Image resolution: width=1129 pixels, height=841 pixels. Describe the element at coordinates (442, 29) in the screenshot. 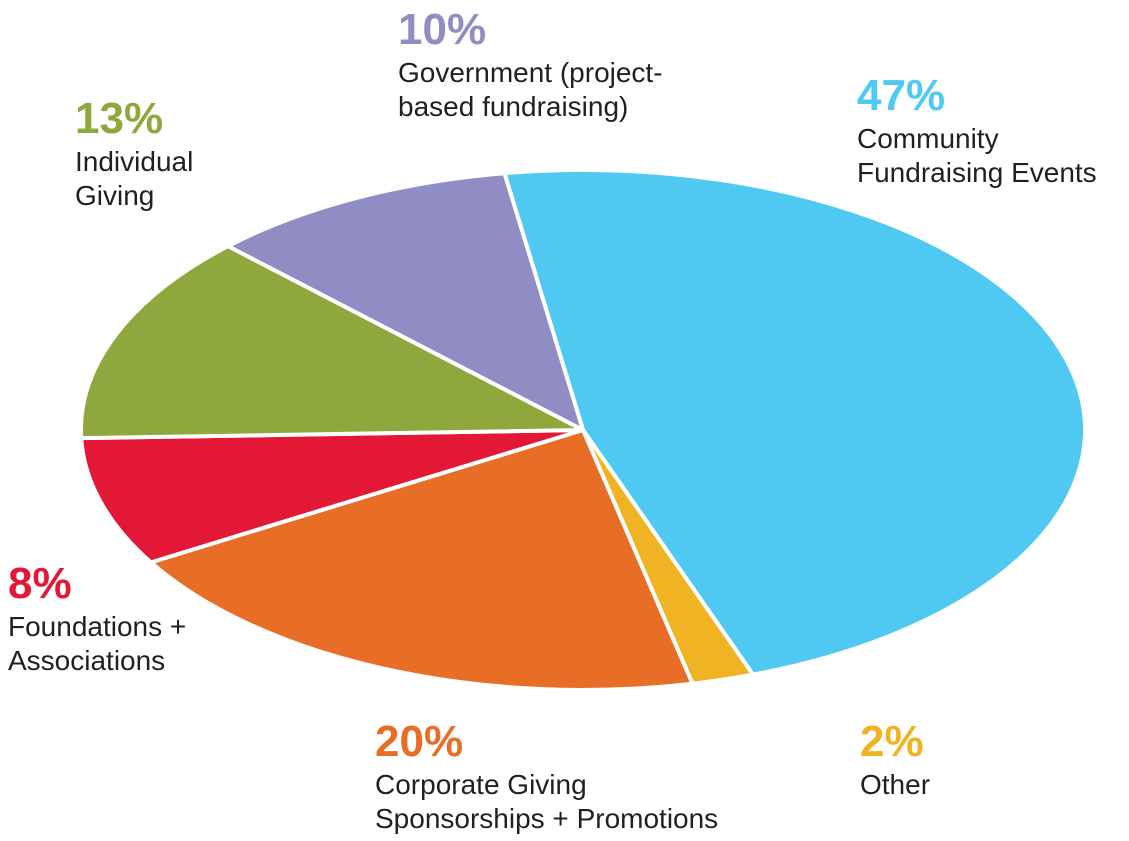

I see `value-label: 10%` at that location.